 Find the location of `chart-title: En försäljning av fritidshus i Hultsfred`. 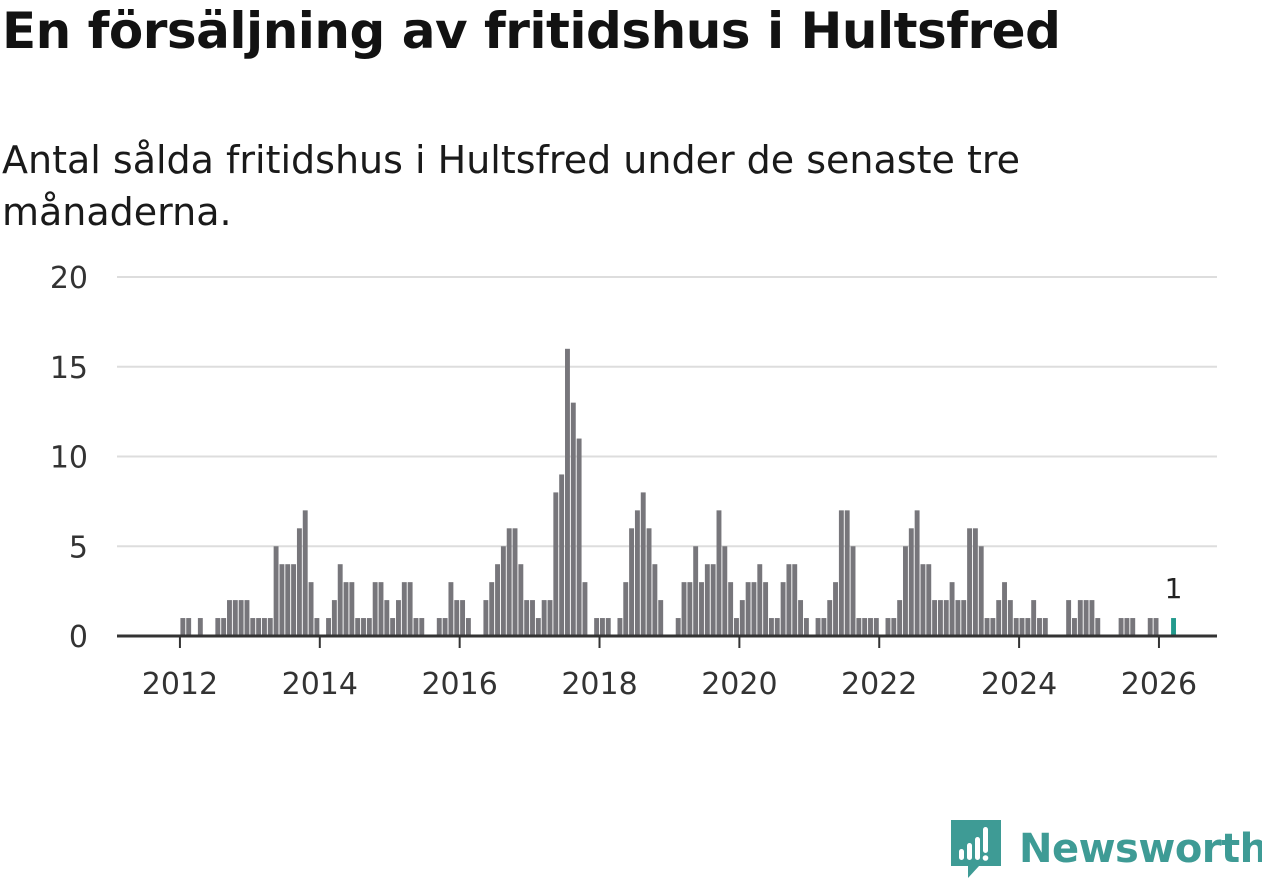

chart-title: En försäljning av fritidshus i Hultsfred is located at coordinates (531, 31).